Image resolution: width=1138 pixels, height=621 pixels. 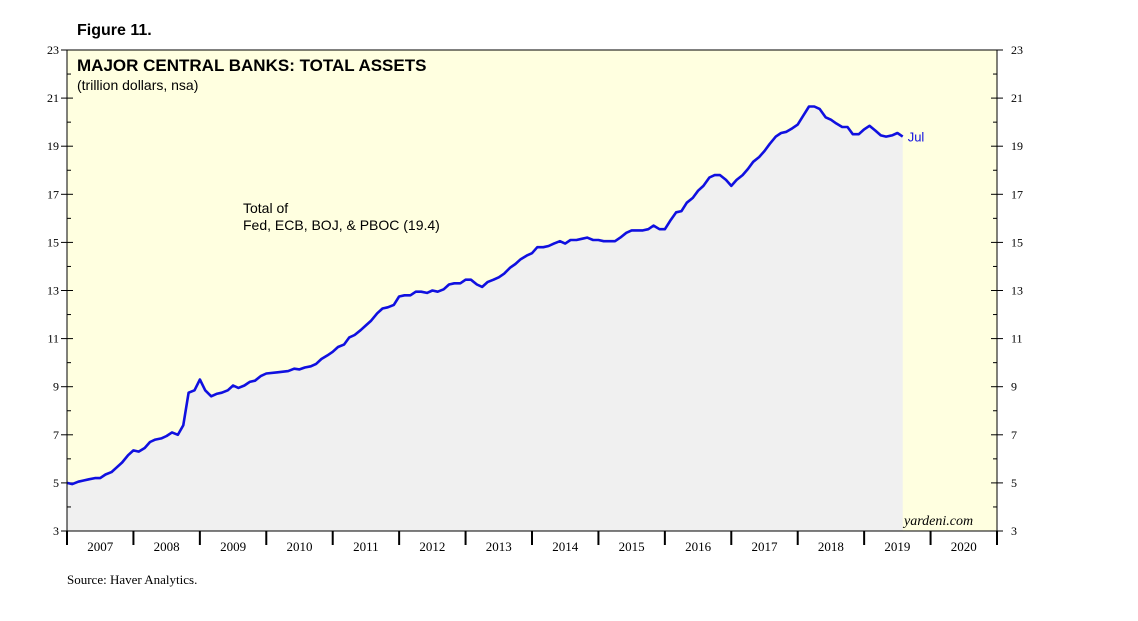 I want to click on x-tick-label: 2009, so click(x=233, y=546).